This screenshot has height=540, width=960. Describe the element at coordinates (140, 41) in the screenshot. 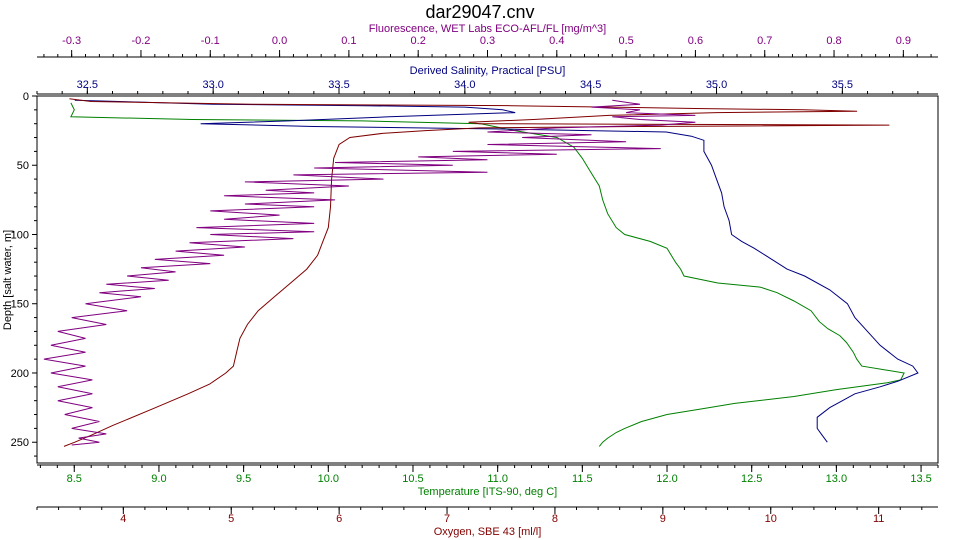

I see `fluorescence-tick-label: -0.2` at that location.